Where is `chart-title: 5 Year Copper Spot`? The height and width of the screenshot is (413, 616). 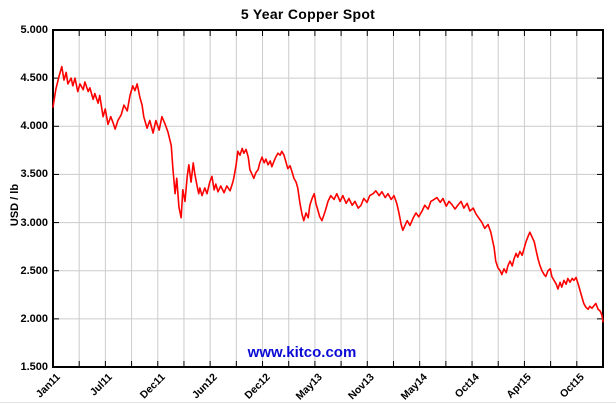 chart-title: 5 Year Copper Spot is located at coordinates (308, 14).